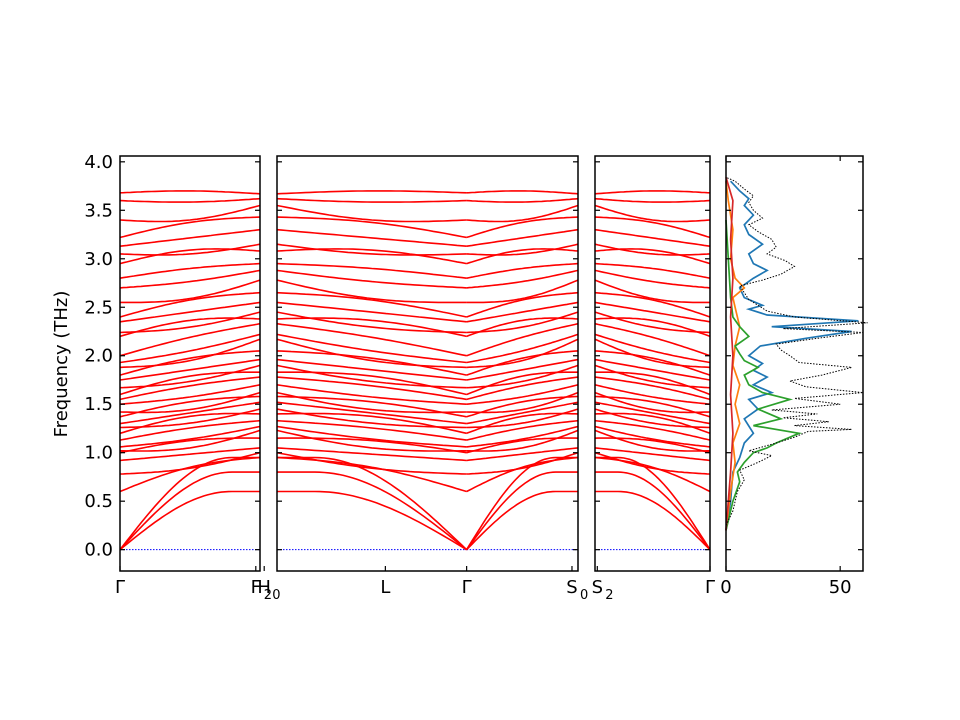 The image size is (960, 720). I want to click on frequency-axis: 0.0 0.5 1.0 1.5 2.0 2.5 3.0 3.5 4.0, so click(98, 356).